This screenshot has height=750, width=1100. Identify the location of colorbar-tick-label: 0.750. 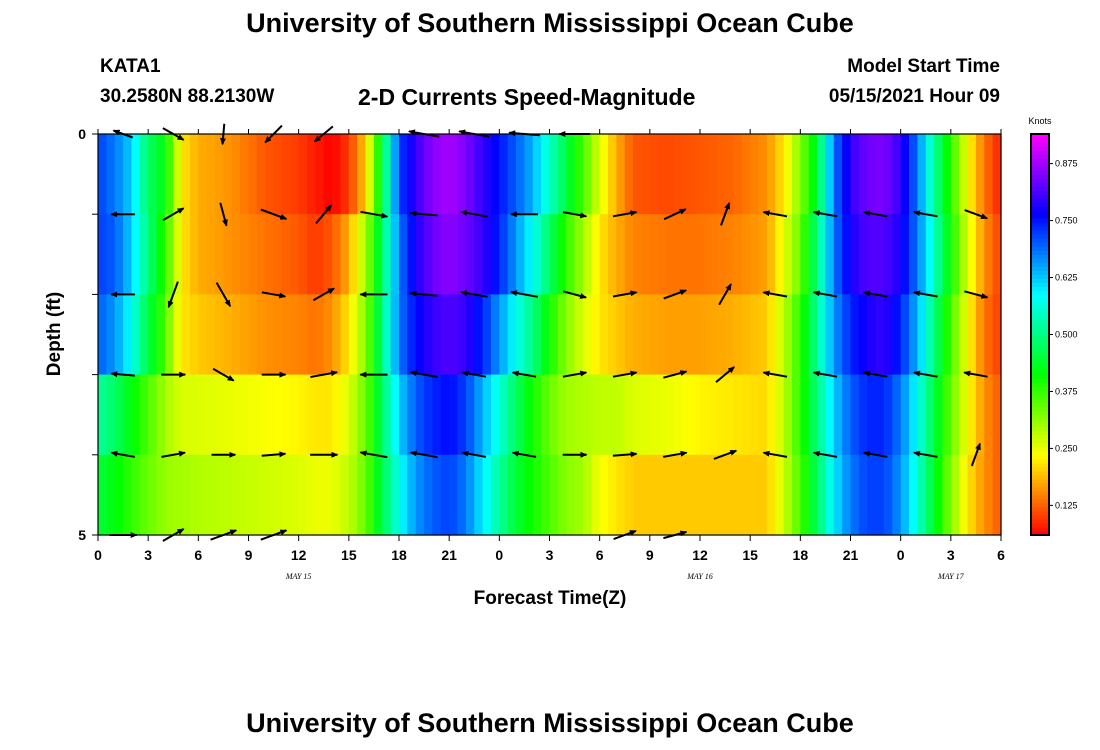
(1066, 221).